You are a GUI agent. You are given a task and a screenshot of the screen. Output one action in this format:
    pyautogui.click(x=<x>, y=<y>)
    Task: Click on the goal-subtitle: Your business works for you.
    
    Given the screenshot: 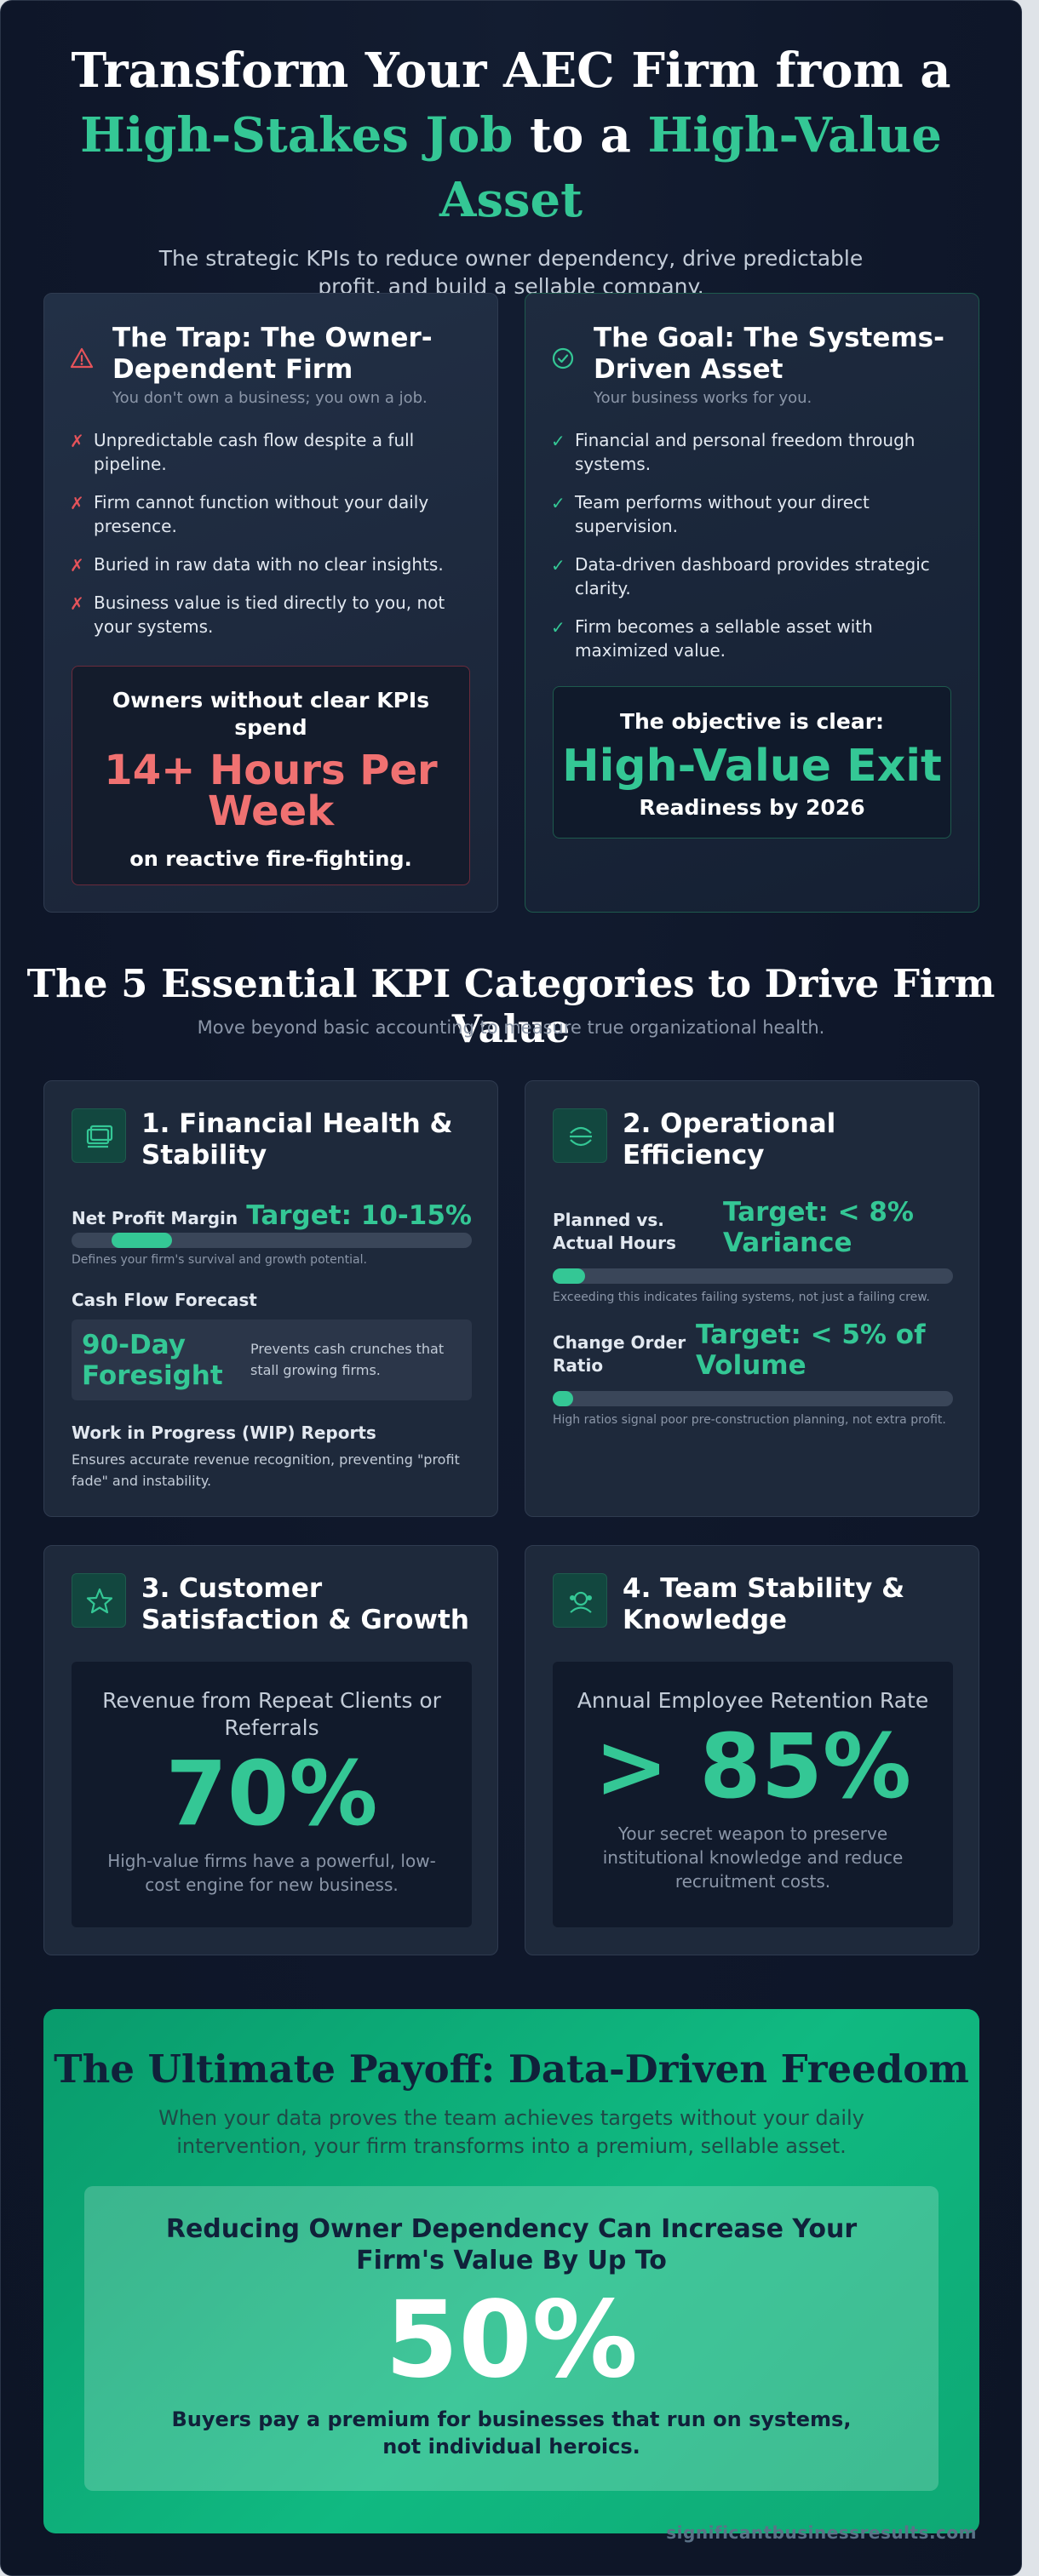 What is the action you would take?
    pyautogui.click(x=703, y=398)
    